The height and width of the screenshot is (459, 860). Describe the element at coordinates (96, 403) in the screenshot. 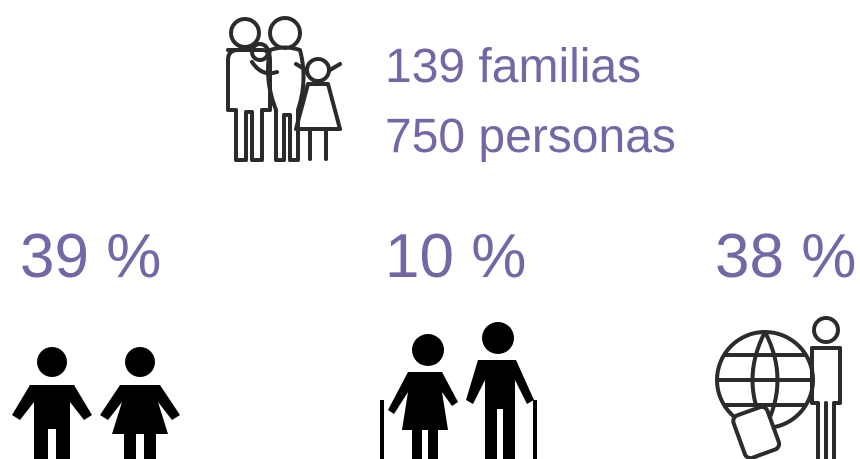

I see `children-icon` at that location.